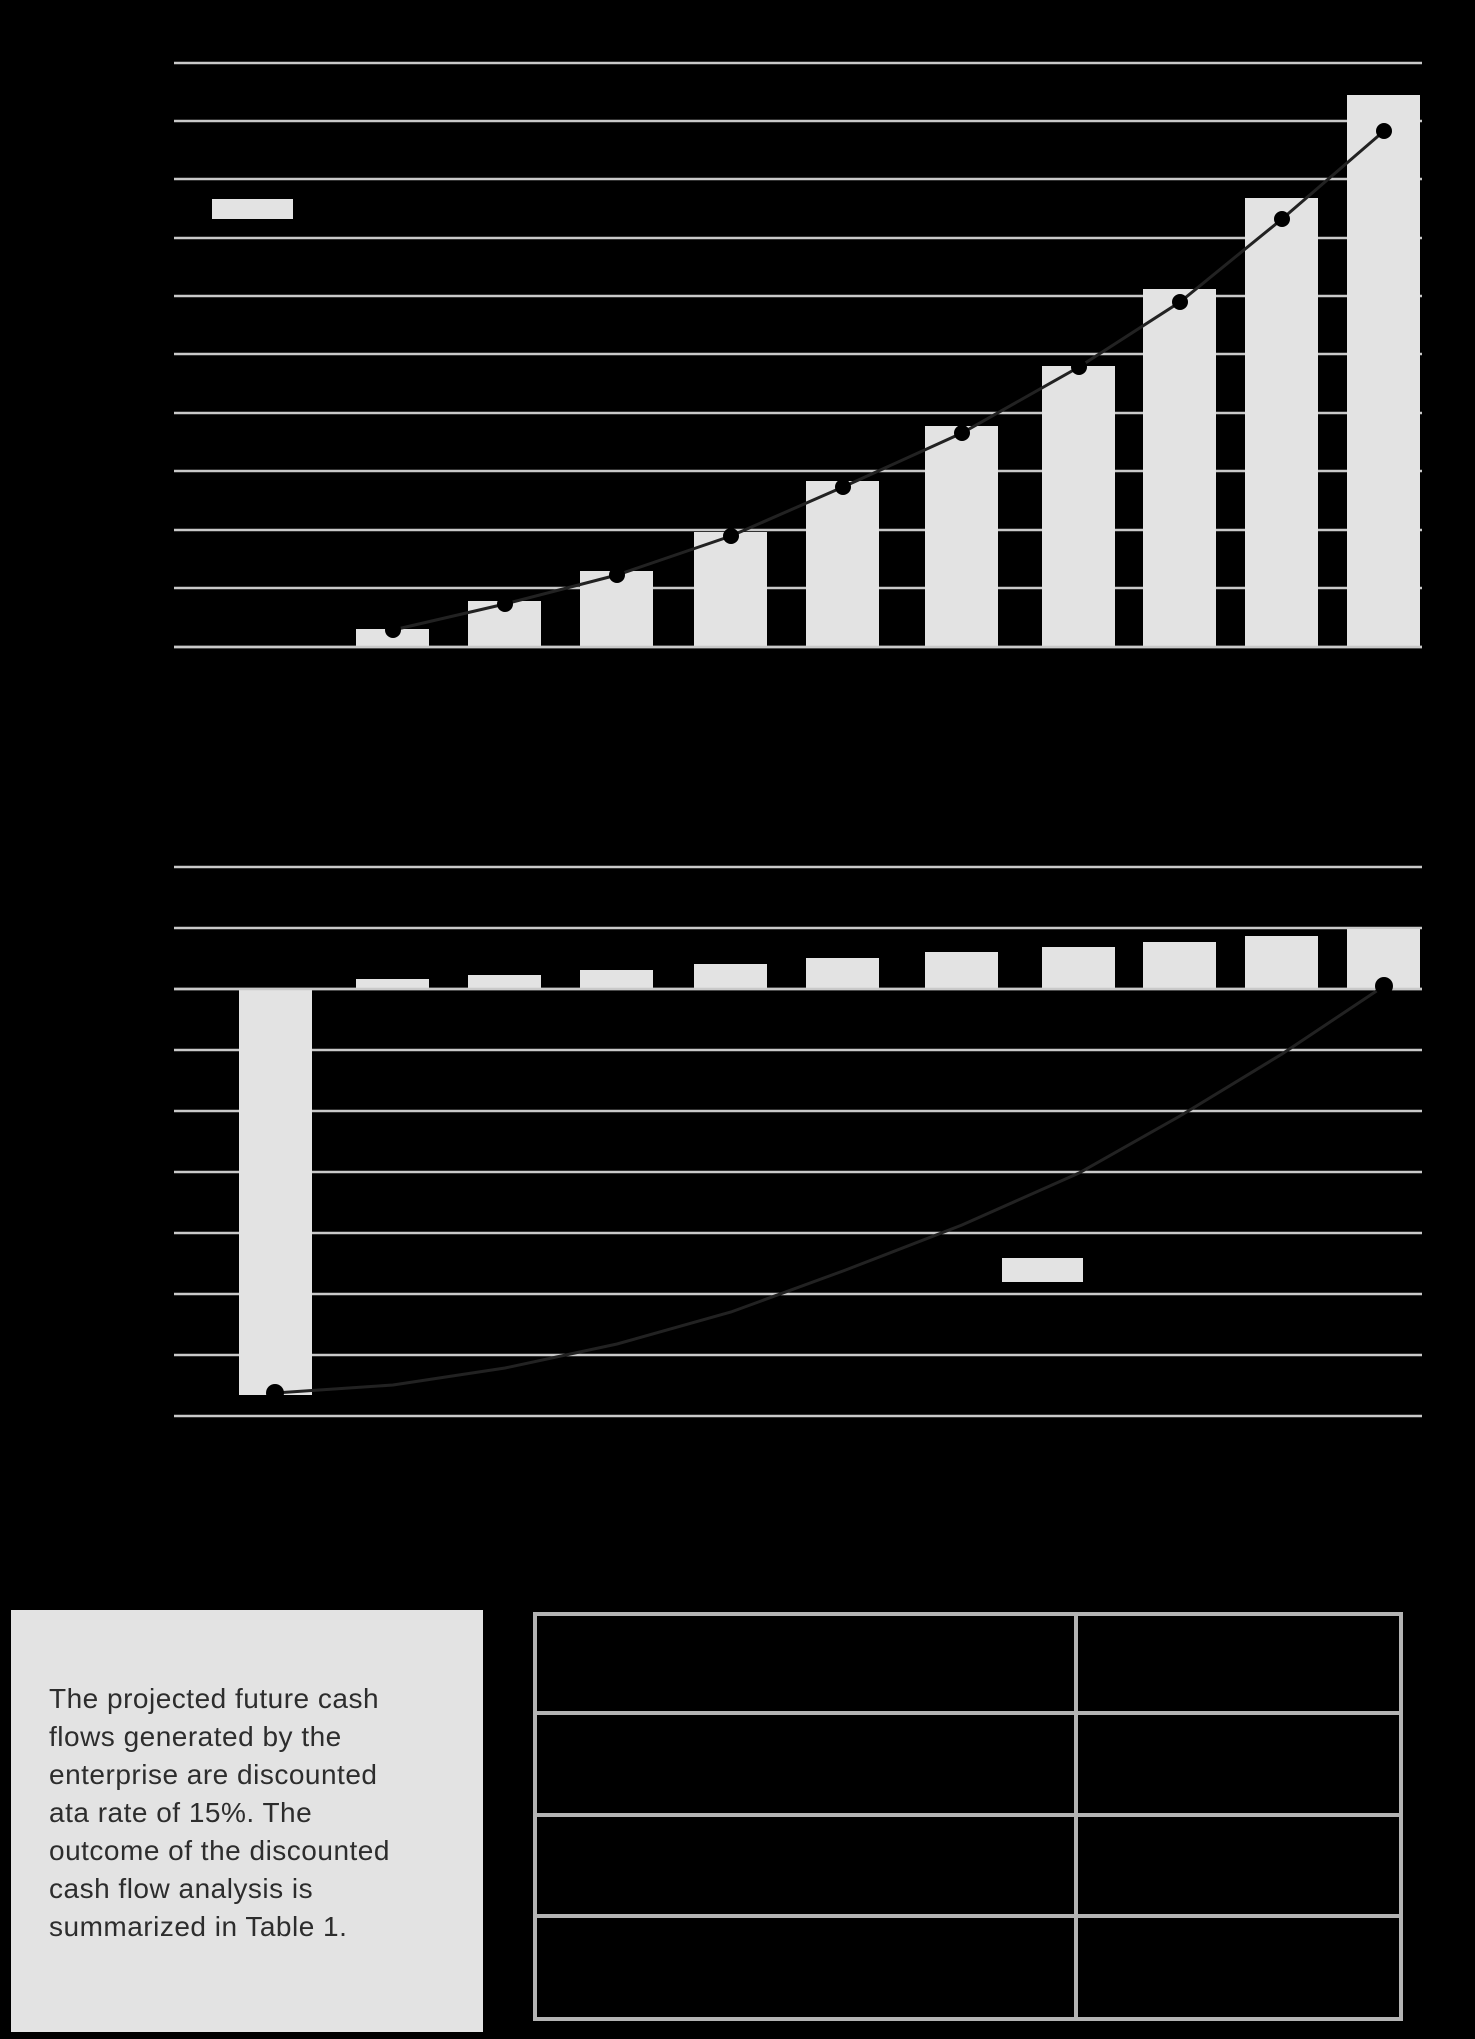 The image size is (1475, 2039). Describe the element at coordinates (1238, 1664) in the screenshot. I see `table-cell-r1-c2` at that location.